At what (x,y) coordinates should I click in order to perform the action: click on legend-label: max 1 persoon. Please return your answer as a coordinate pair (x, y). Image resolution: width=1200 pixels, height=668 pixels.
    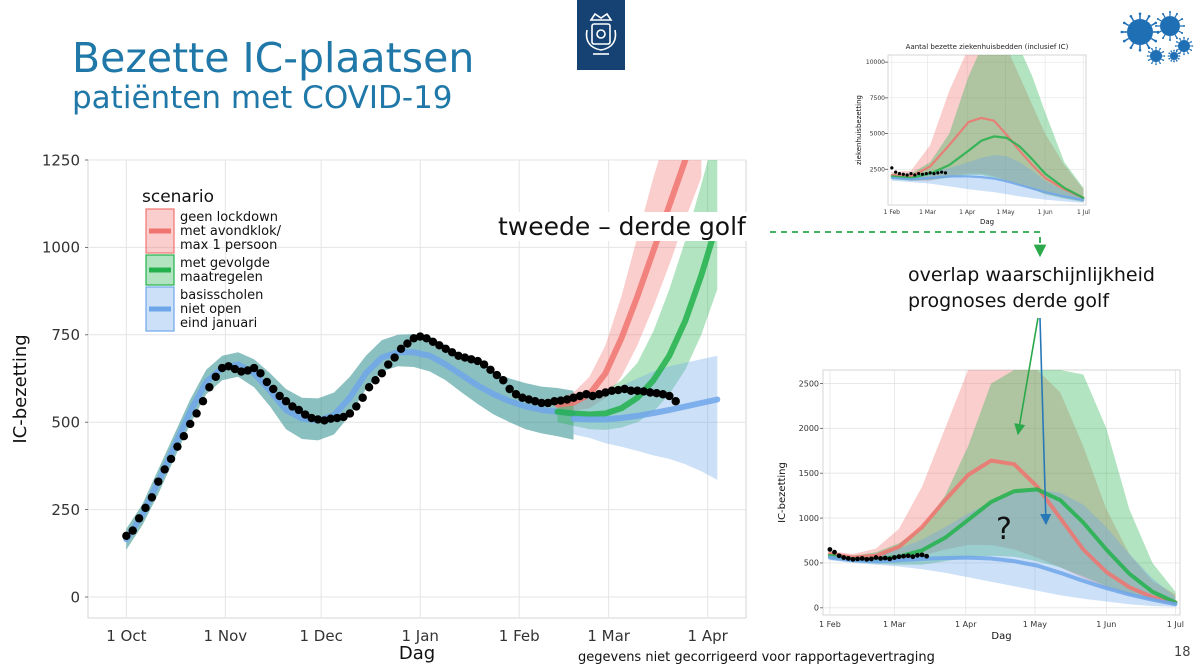
    Looking at the image, I should click on (228, 245).